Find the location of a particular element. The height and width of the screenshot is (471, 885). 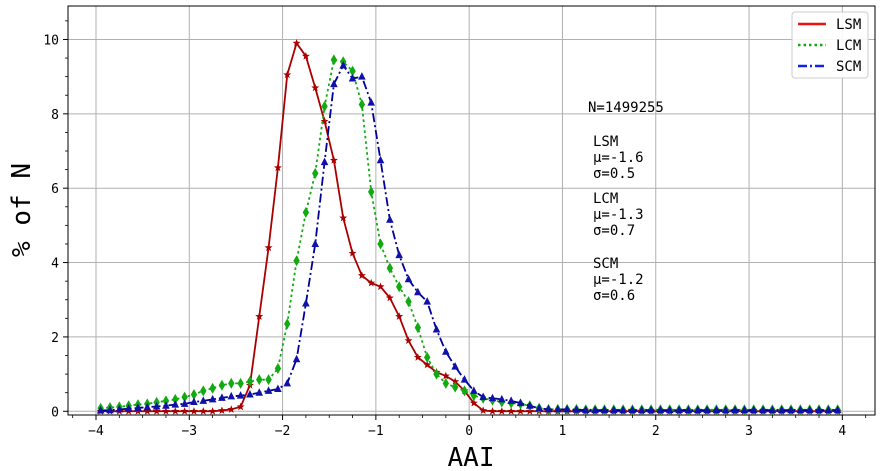

lsm-stats-name: LSM is located at coordinates (605, 142).